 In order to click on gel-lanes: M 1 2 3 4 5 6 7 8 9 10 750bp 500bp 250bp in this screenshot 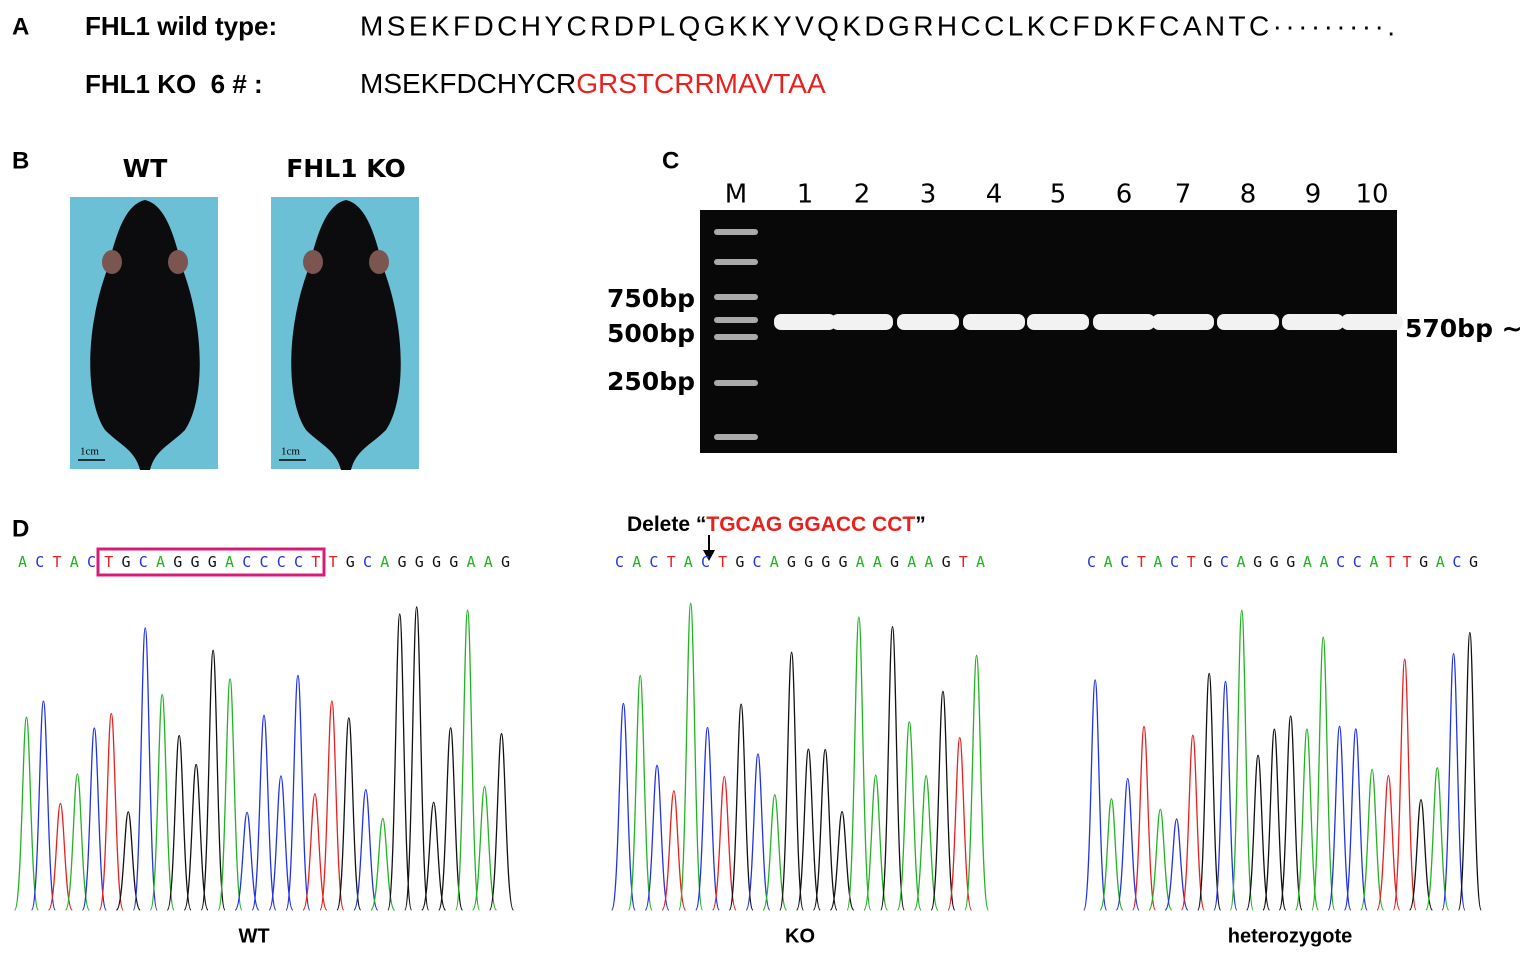, I will do `click(1005, 310)`.